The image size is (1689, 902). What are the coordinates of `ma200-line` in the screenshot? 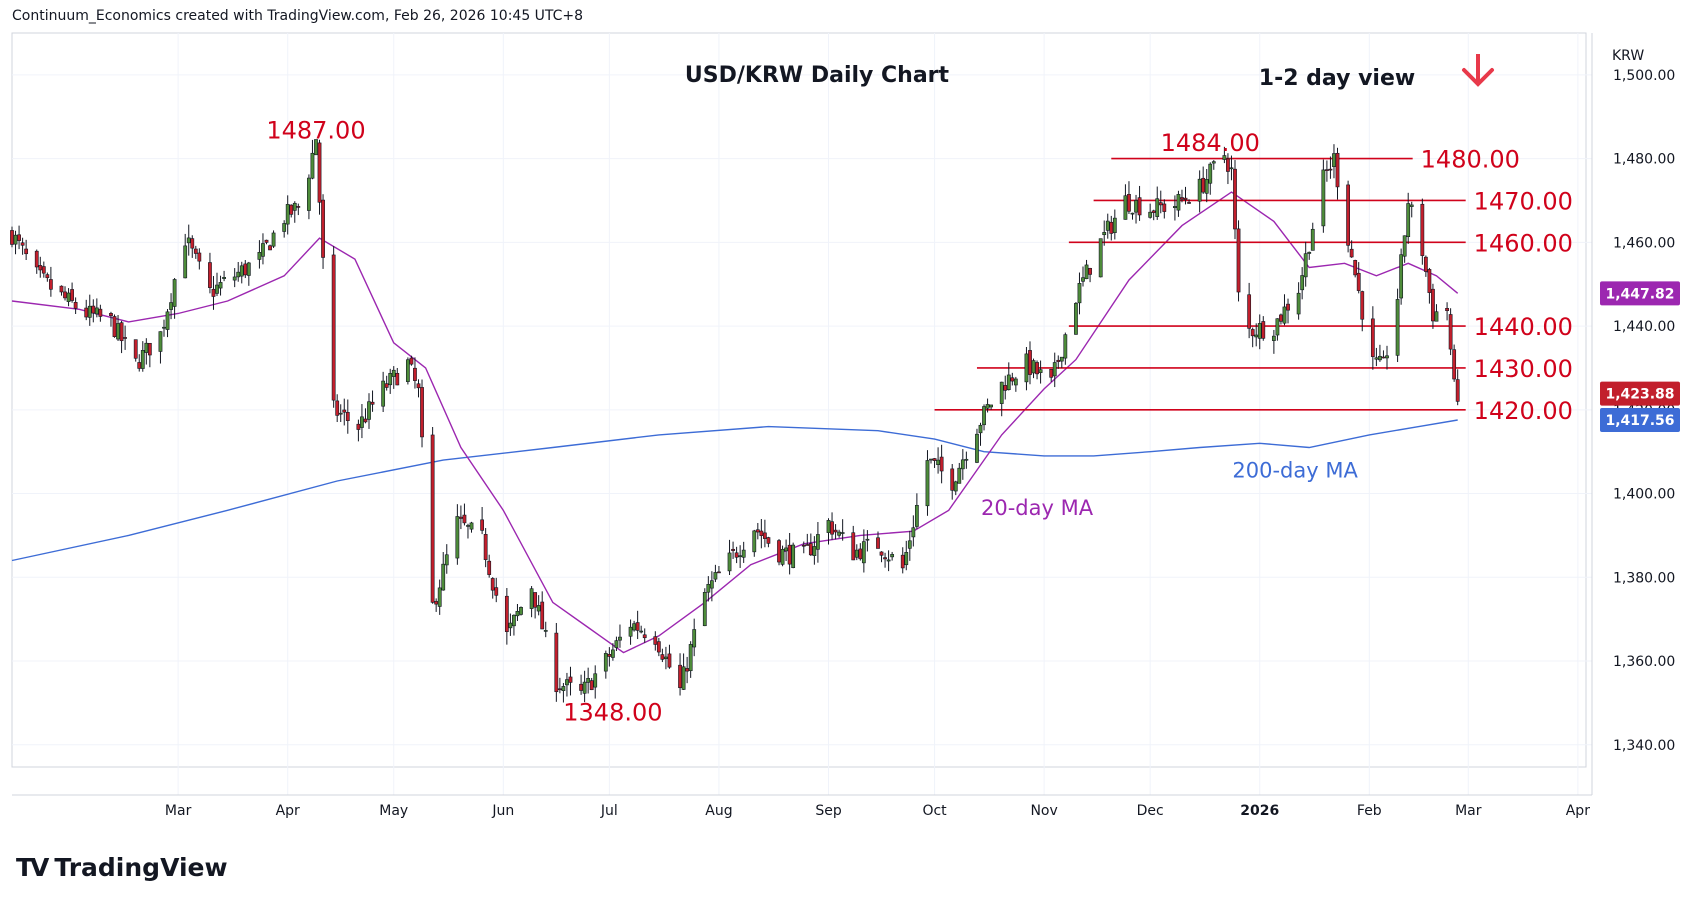 It's located at (734, 490).